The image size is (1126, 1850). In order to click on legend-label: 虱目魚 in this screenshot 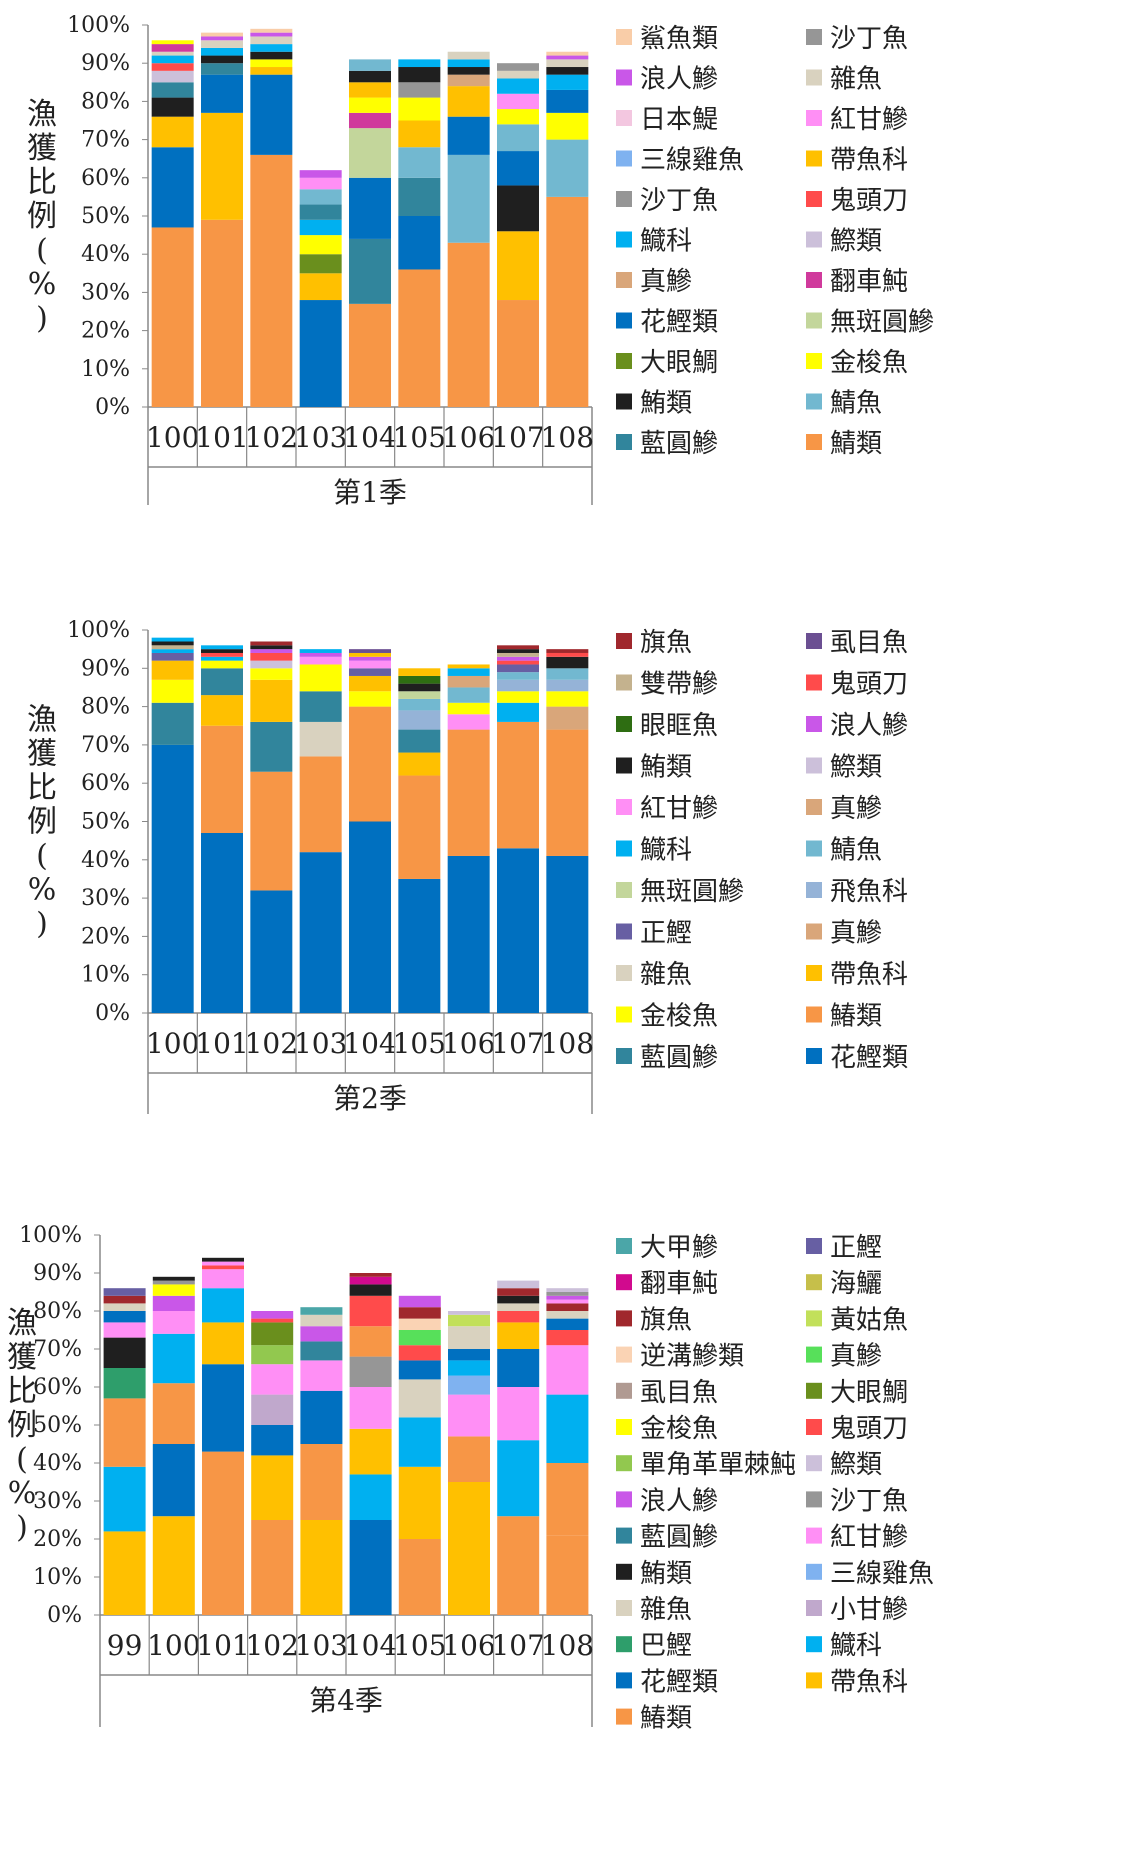, I will do `click(679, 1393)`.